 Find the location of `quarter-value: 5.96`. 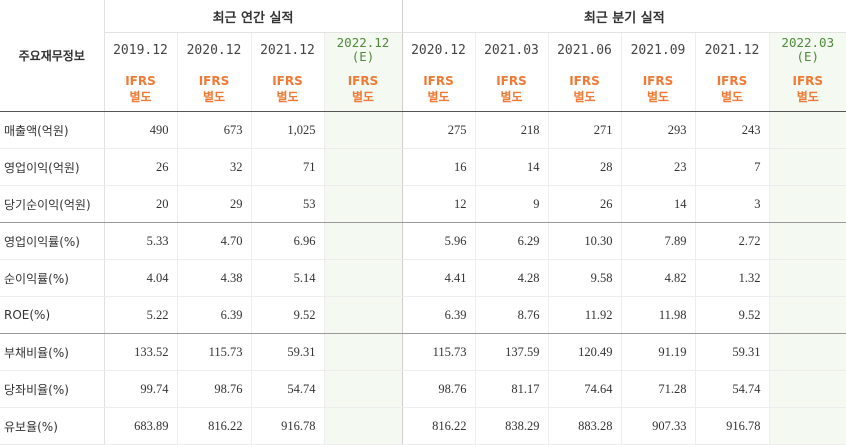

quarter-value: 5.96 is located at coordinates (438, 241).